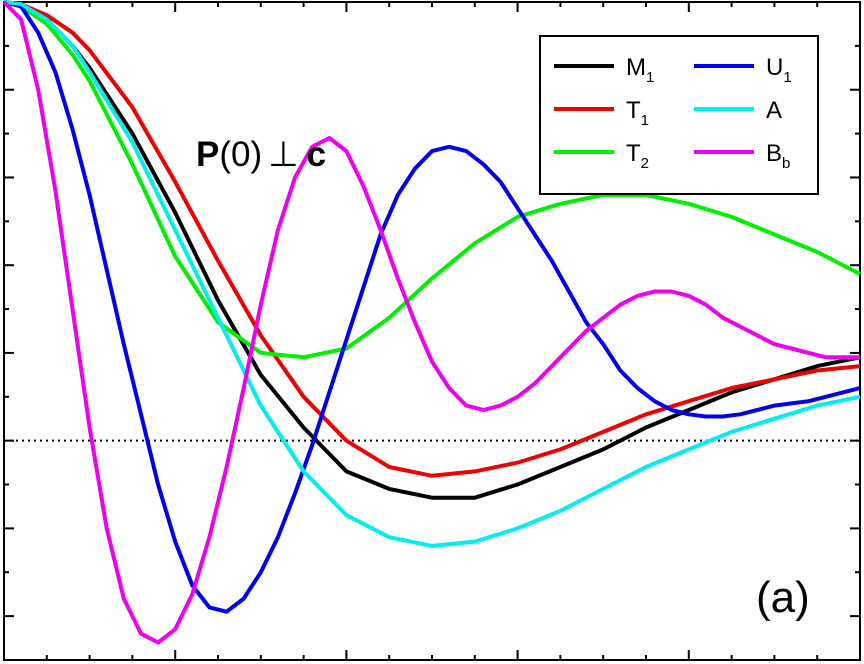  Describe the element at coordinates (783, 597) in the screenshot. I see `panel-label: (a)` at that location.